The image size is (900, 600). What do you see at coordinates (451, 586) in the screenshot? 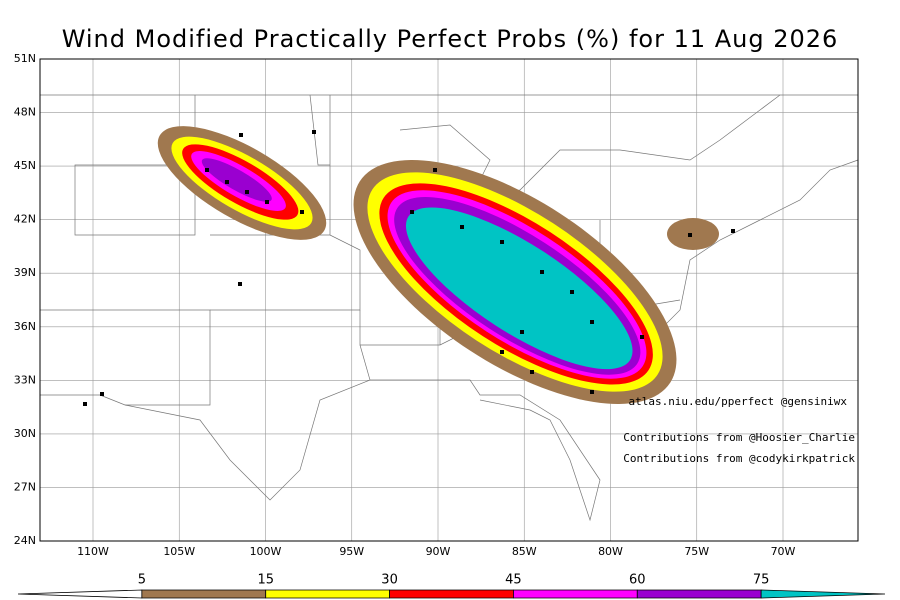
I see `colorbar: 5 15 30 45 60 75` at bounding box center [451, 586].